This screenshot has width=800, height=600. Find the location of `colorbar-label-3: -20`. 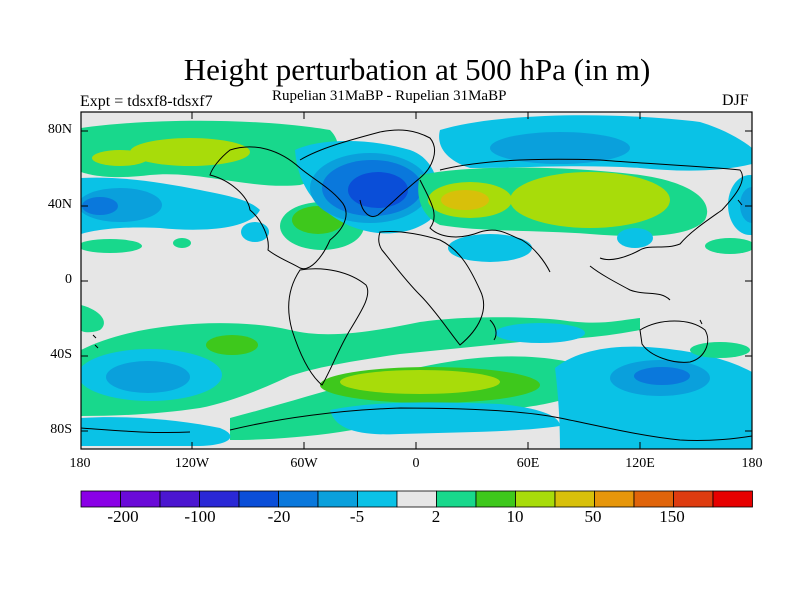

colorbar-label-3: -20 is located at coordinates (279, 516).